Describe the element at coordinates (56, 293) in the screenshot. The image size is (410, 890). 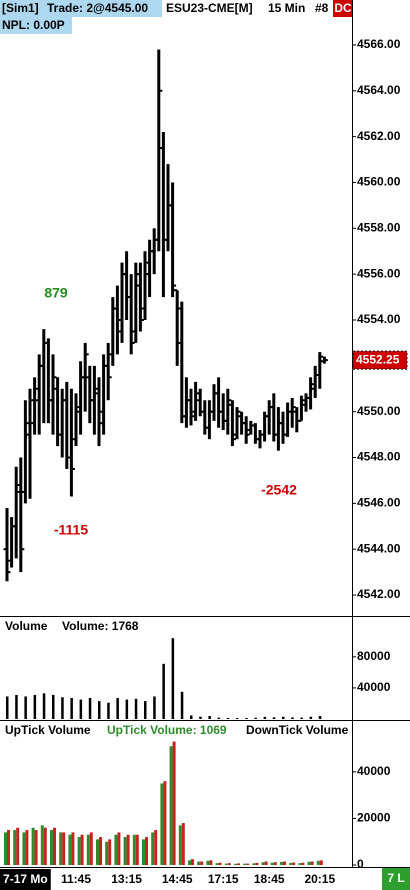
I see `annotation: 879` at that location.